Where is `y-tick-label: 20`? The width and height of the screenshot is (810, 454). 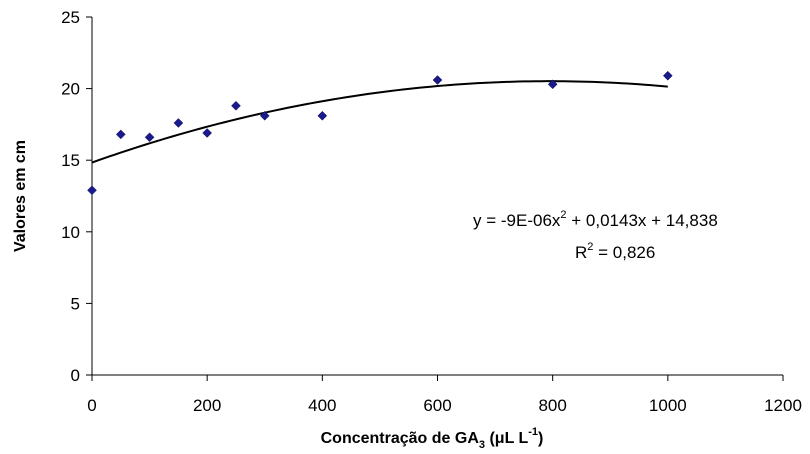
y-tick-label: 20 is located at coordinates (70, 89).